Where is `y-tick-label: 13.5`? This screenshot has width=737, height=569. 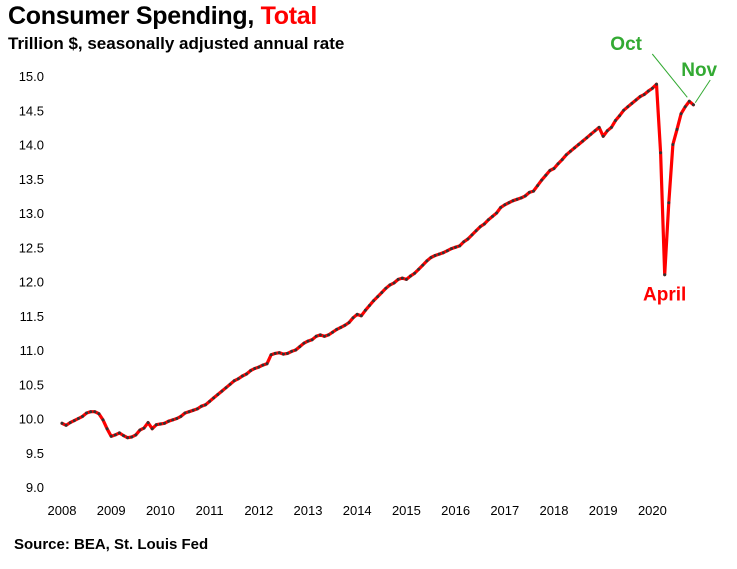
y-tick-label: 13.5 is located at coordinates (31, 179).